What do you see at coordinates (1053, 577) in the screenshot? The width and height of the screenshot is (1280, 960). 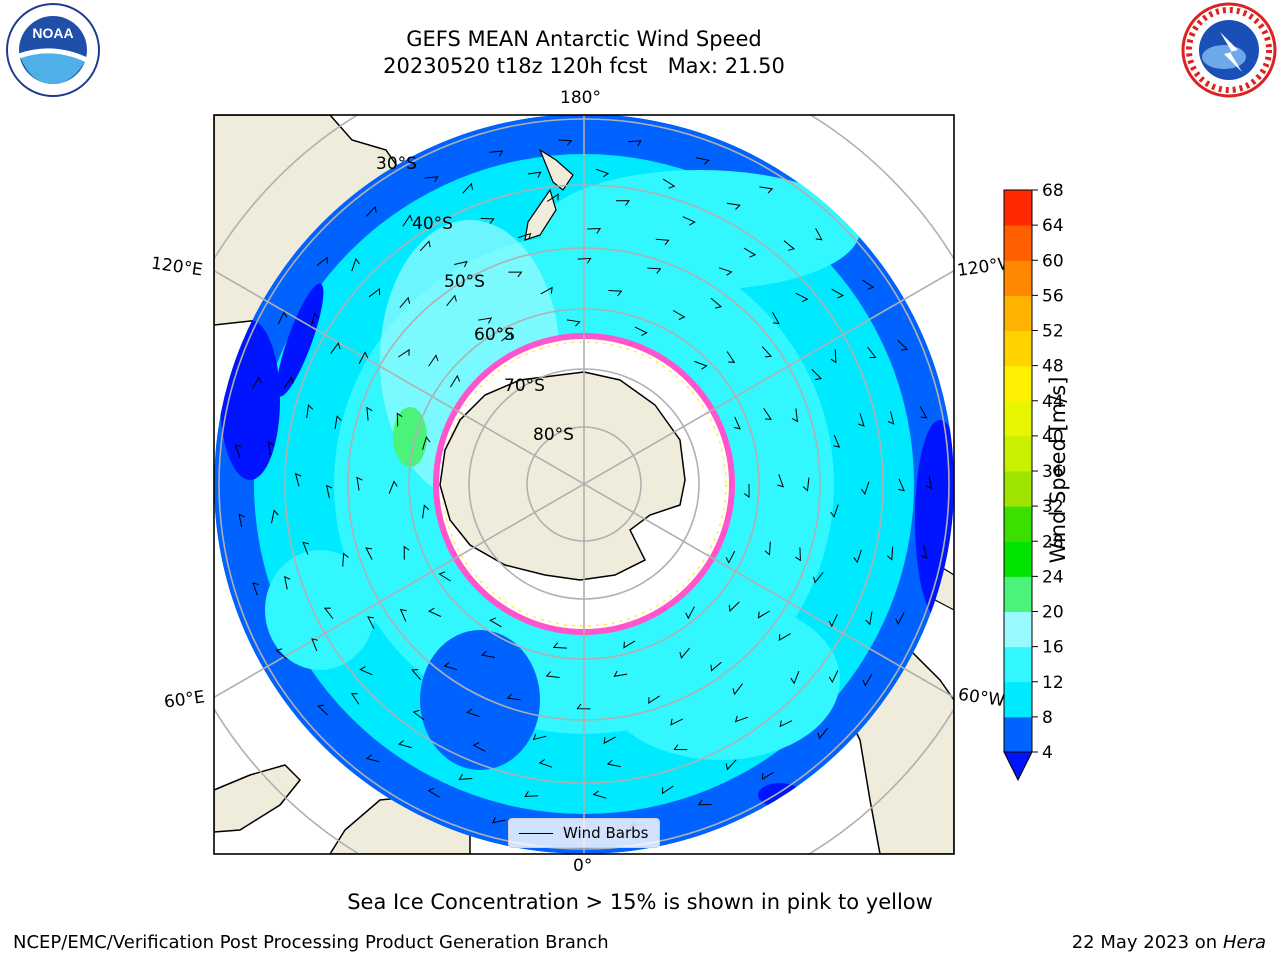 I see `colorbar-tick-label: 24` at bounding box center [1053, 577].